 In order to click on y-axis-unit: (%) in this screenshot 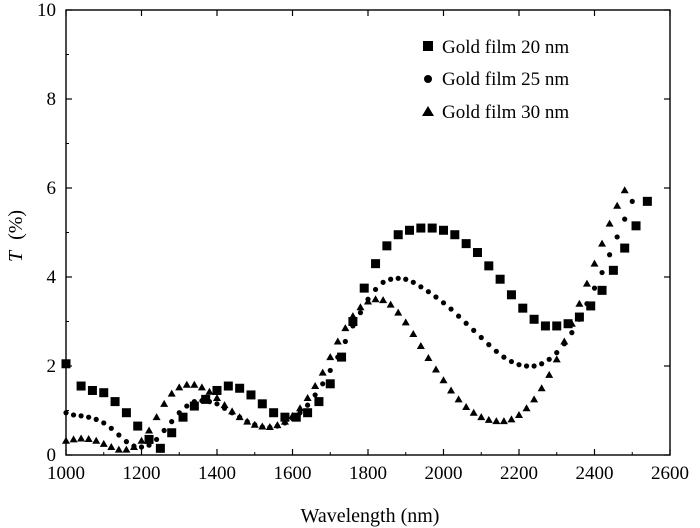, I will do `click(16, 225)`.